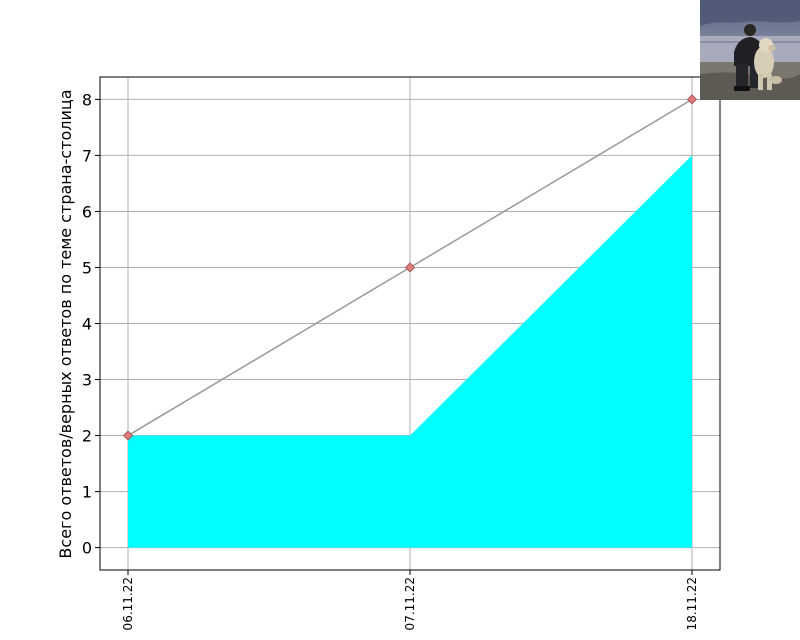 The height and width of the screenshot is (640, 800). I want to click on y-tick-label: 0, so click(87, 548).